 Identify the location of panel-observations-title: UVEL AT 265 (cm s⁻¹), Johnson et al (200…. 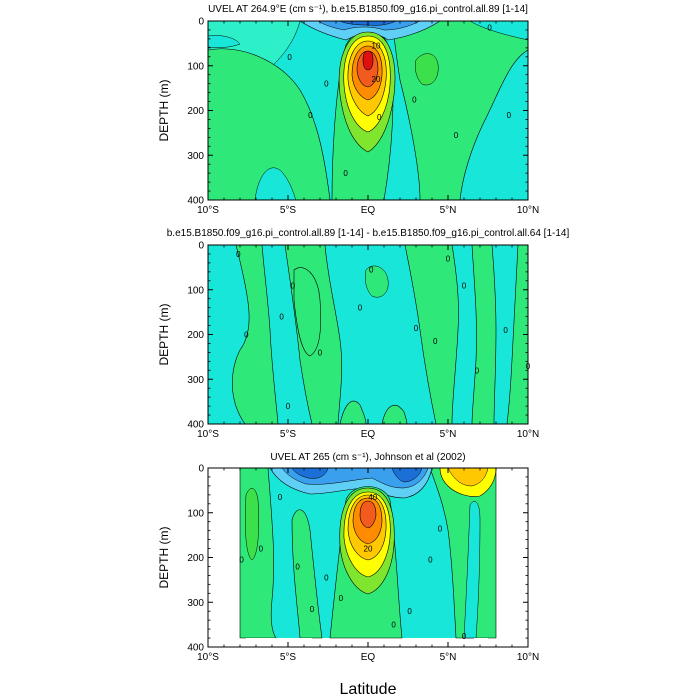
(367, 457).